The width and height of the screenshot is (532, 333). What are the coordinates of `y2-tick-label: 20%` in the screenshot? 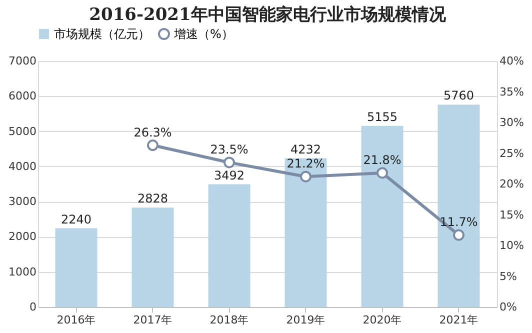 It's located at (512, 184).